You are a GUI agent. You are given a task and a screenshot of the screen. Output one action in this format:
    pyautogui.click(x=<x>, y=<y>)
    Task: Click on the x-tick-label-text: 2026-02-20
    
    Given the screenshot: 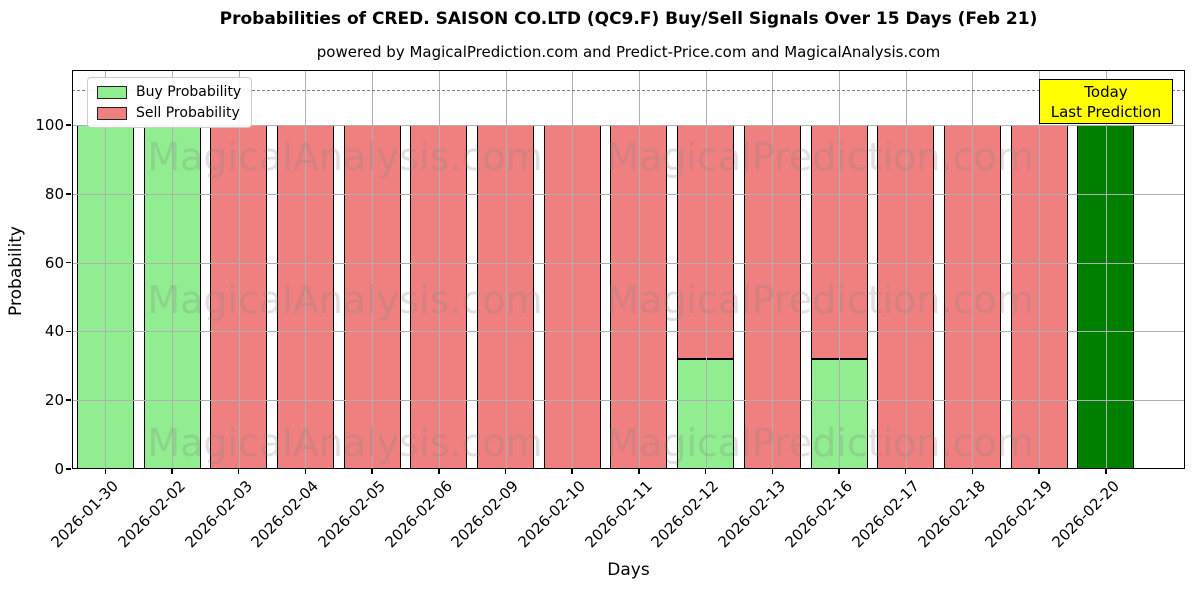 What is the action you would take?
    pyautogui.click(x=1085, y=514)
    